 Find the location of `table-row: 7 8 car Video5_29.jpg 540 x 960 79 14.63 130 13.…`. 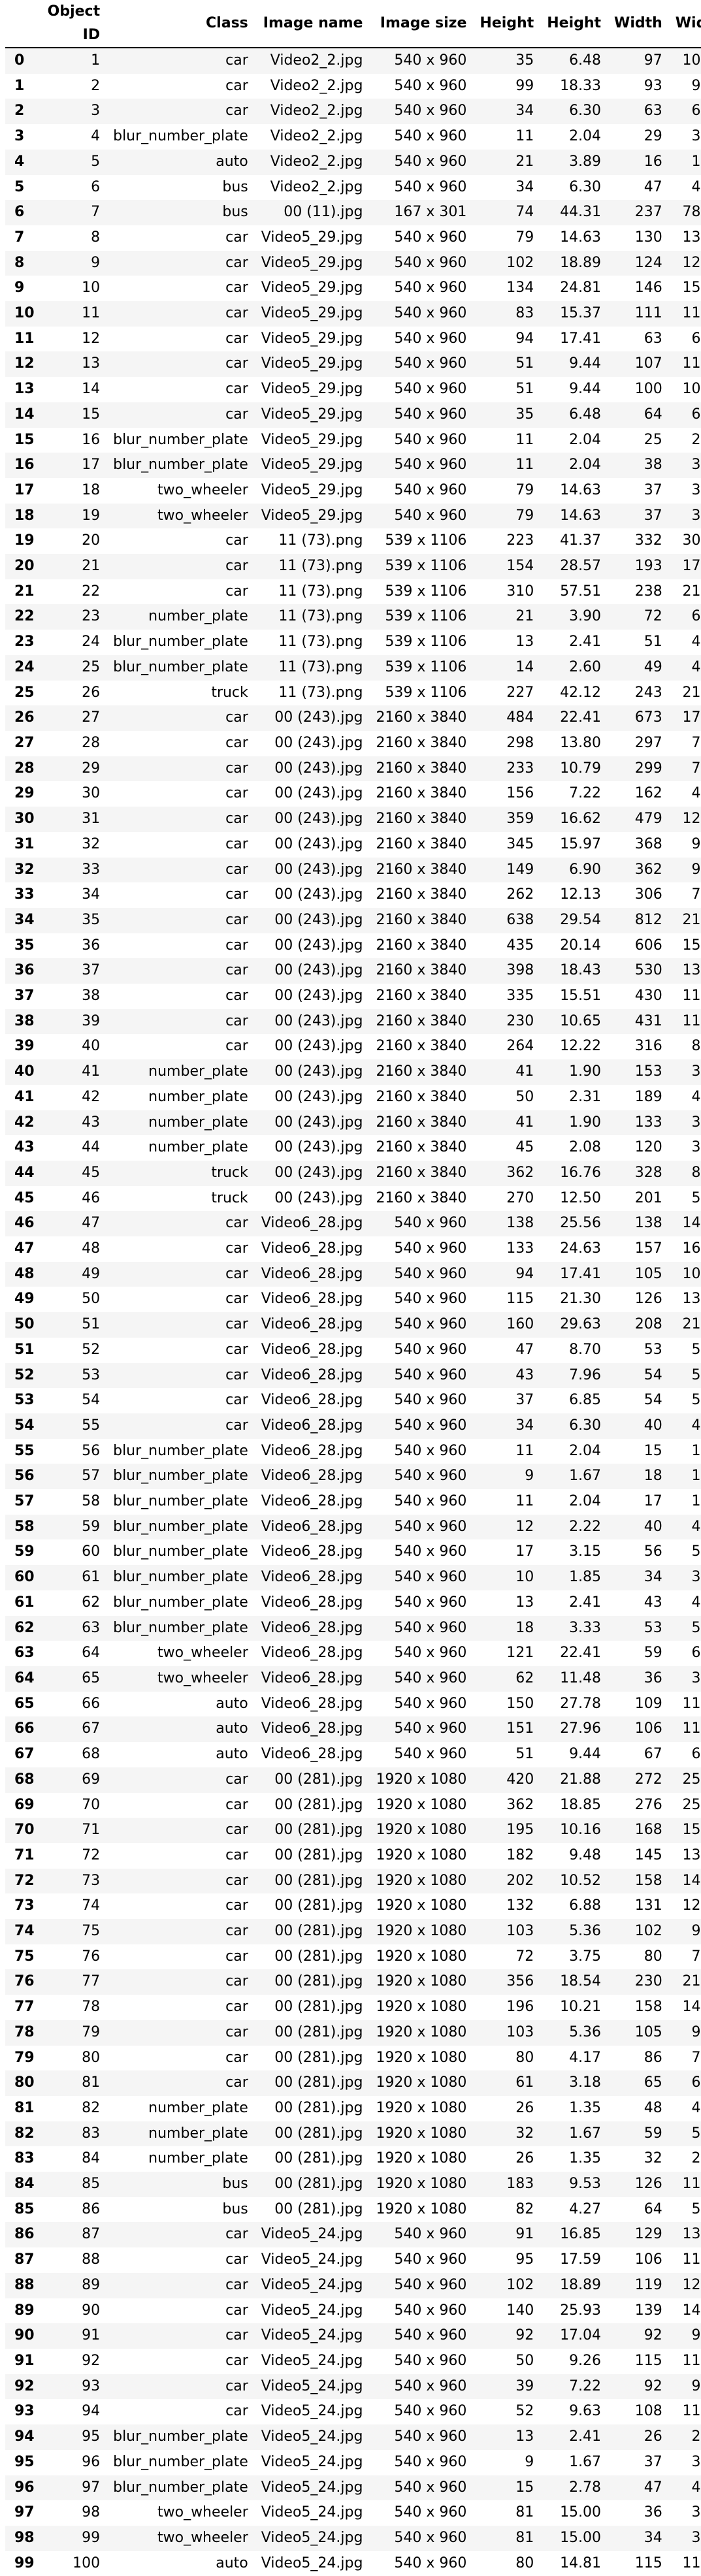

table-row: 7 8 car Video5_29.jpg 540 x 960 79 14.63 130 13.… is located at coordinates (353, 238).